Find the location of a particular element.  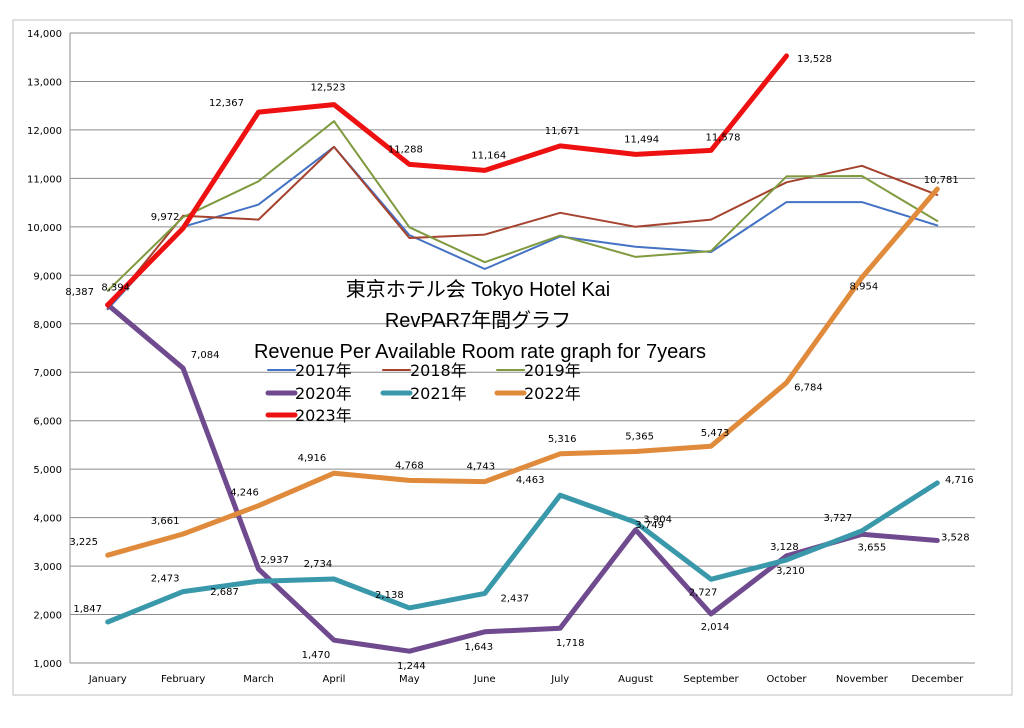

title-line-1: 東京ホテル会 Tokyo Hotel Kai is located at coordinates (478, 289).